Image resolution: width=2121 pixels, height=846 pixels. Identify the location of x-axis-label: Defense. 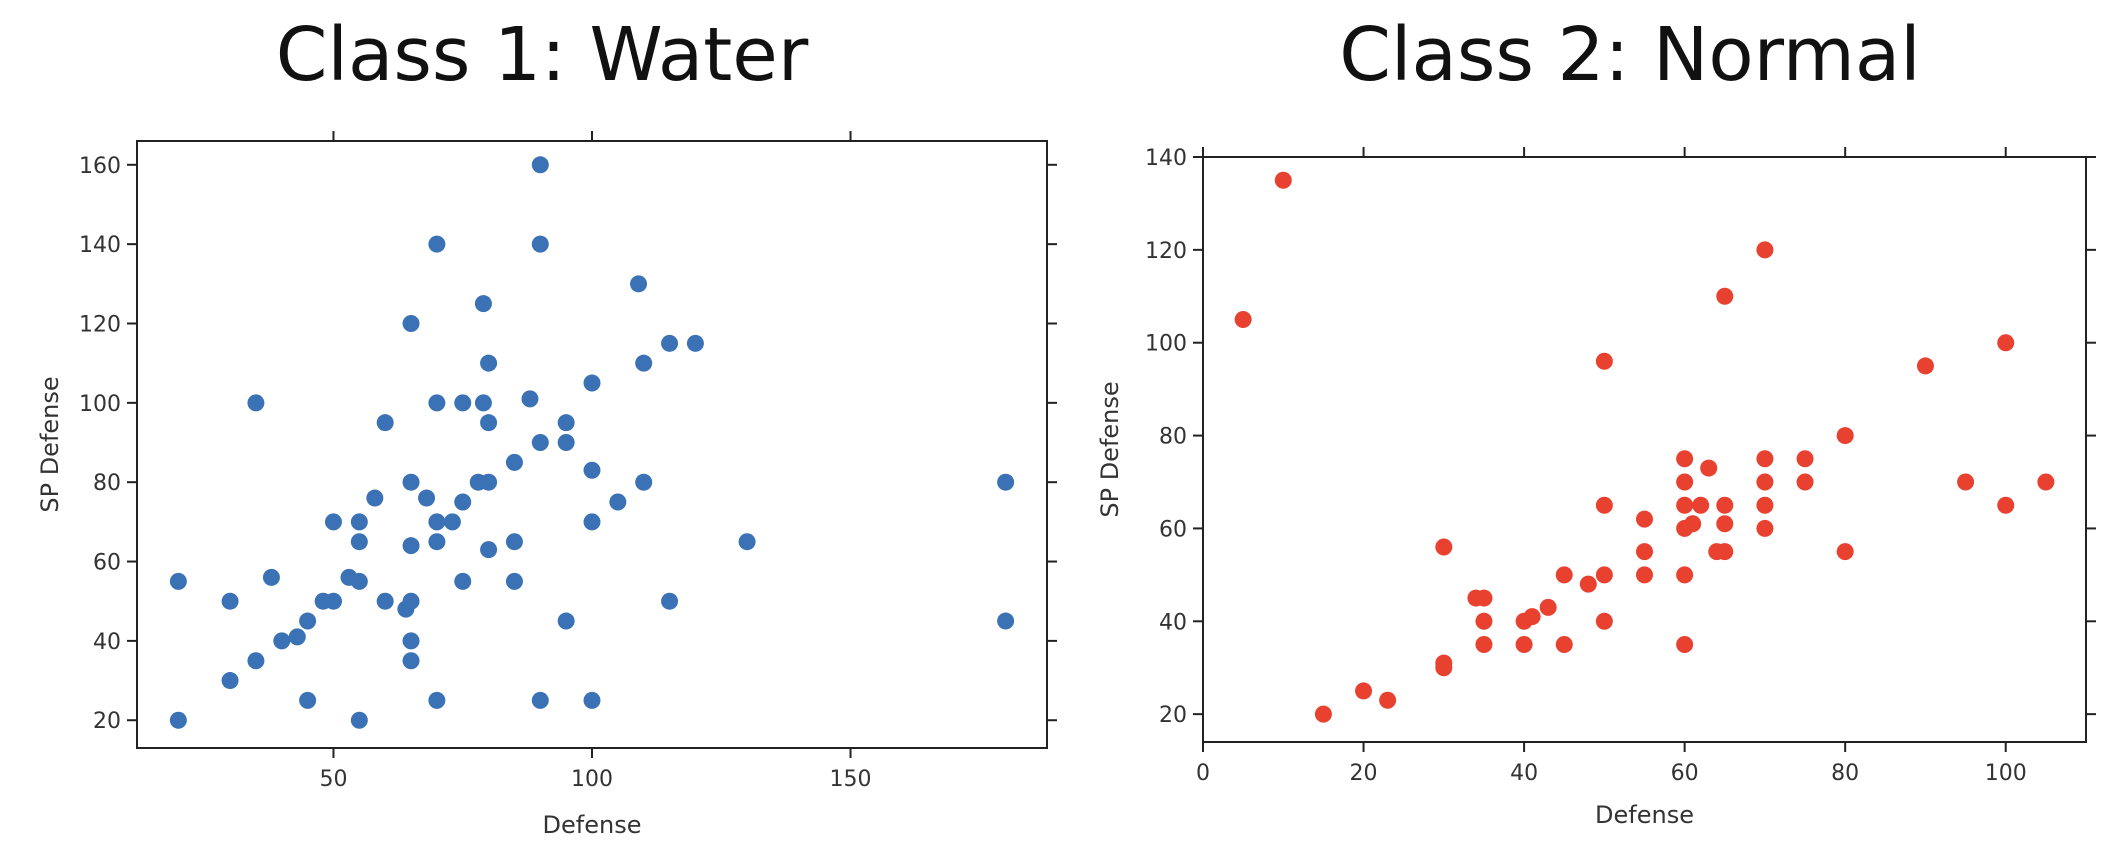
(592, 825).